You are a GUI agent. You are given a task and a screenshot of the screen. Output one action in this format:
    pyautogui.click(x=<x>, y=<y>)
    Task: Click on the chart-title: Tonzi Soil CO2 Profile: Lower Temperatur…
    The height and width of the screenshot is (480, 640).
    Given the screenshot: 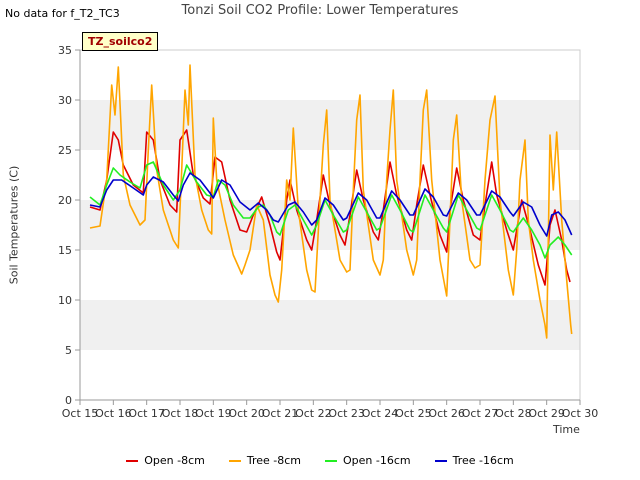 What is the action you would take?
    pyautogui.click(x=320, y=10)
    